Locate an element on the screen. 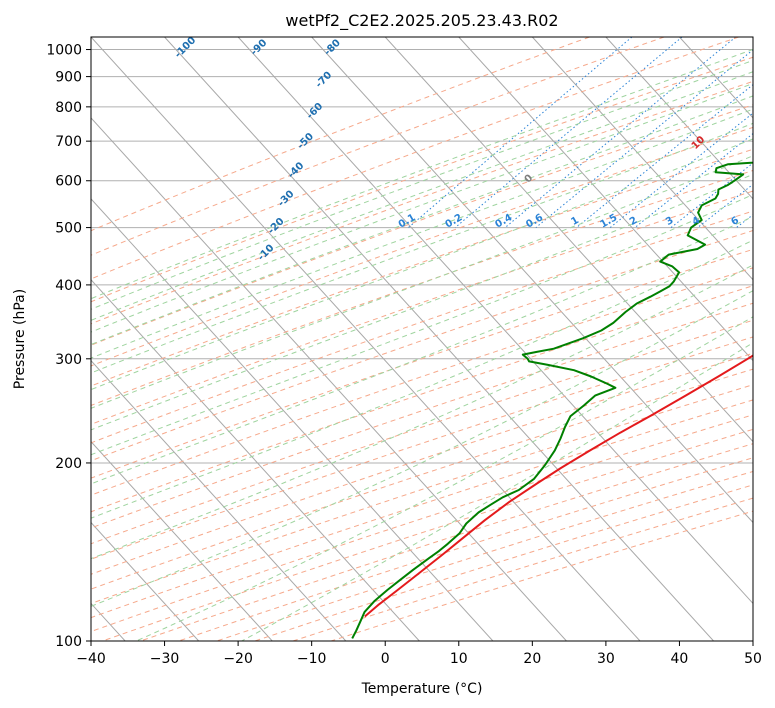 Image resolution: width=775 pixels, height=708 pixels. x-tick-label: 10 is located at coordinates (459, 659).